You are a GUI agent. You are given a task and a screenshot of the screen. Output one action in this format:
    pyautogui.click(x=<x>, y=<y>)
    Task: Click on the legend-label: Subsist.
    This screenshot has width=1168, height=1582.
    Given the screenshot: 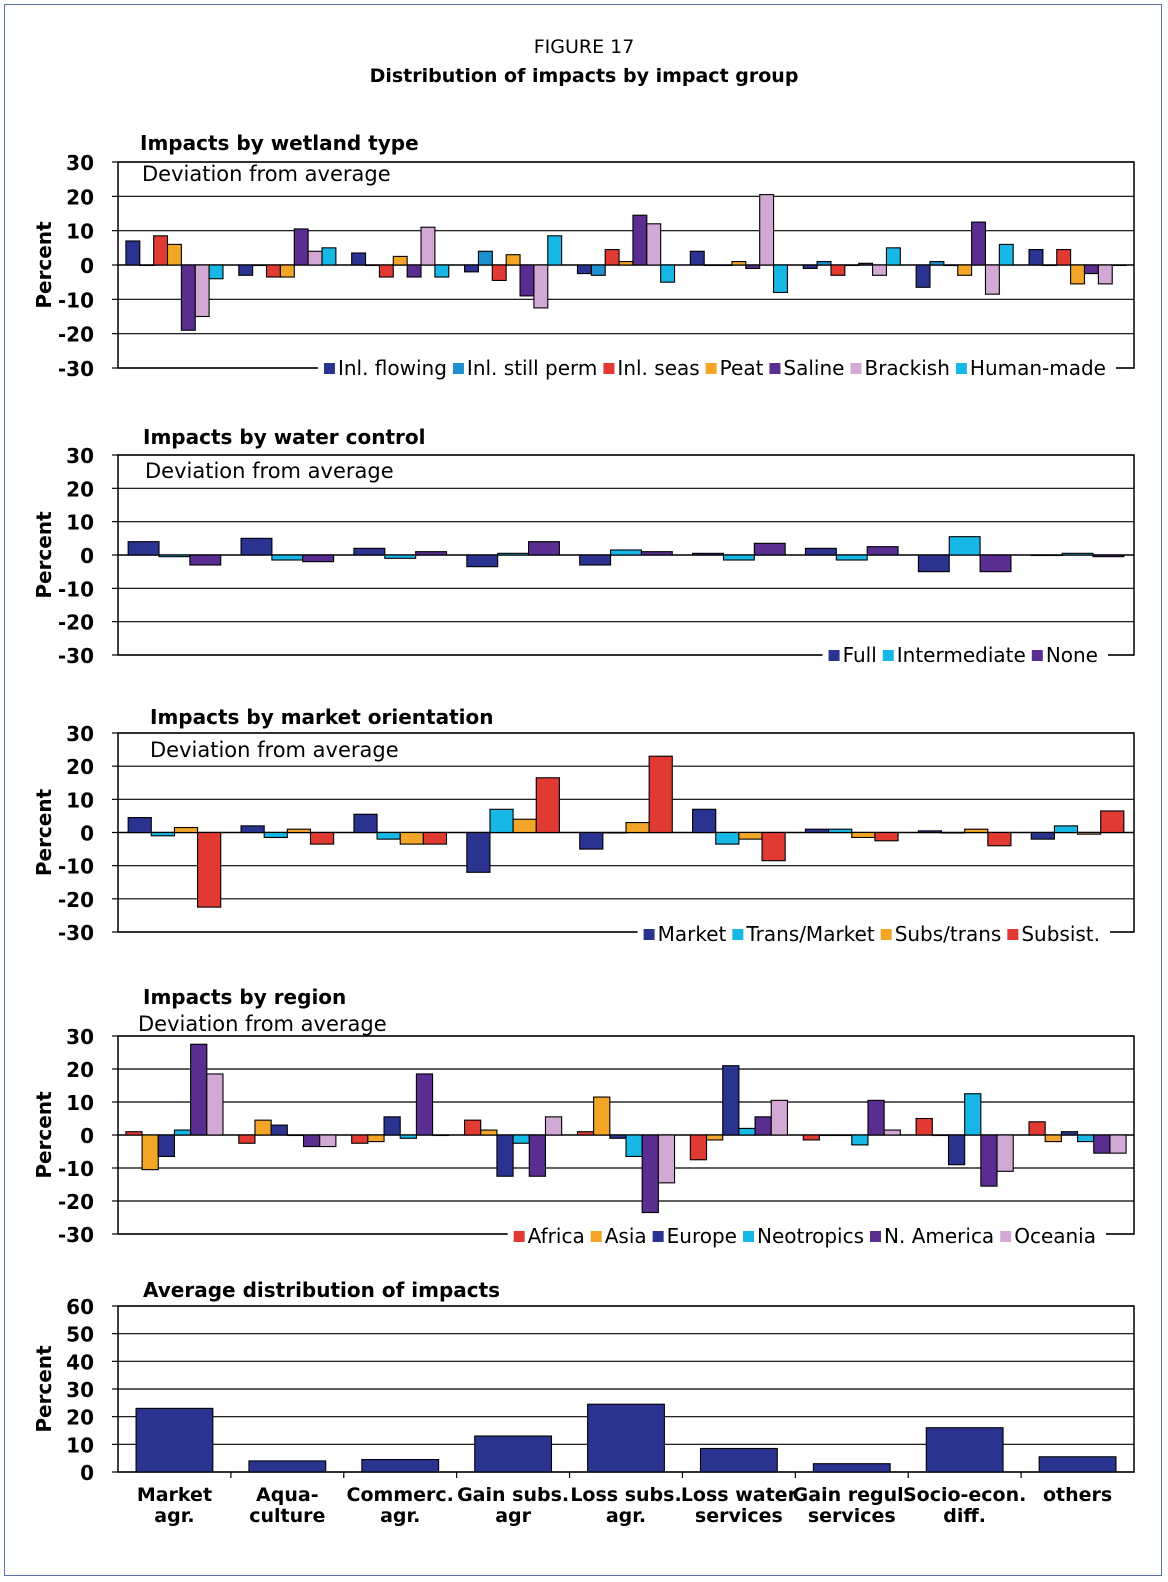 What is the action you would take?
    pyautogui.click(x=1060, y=934)
    